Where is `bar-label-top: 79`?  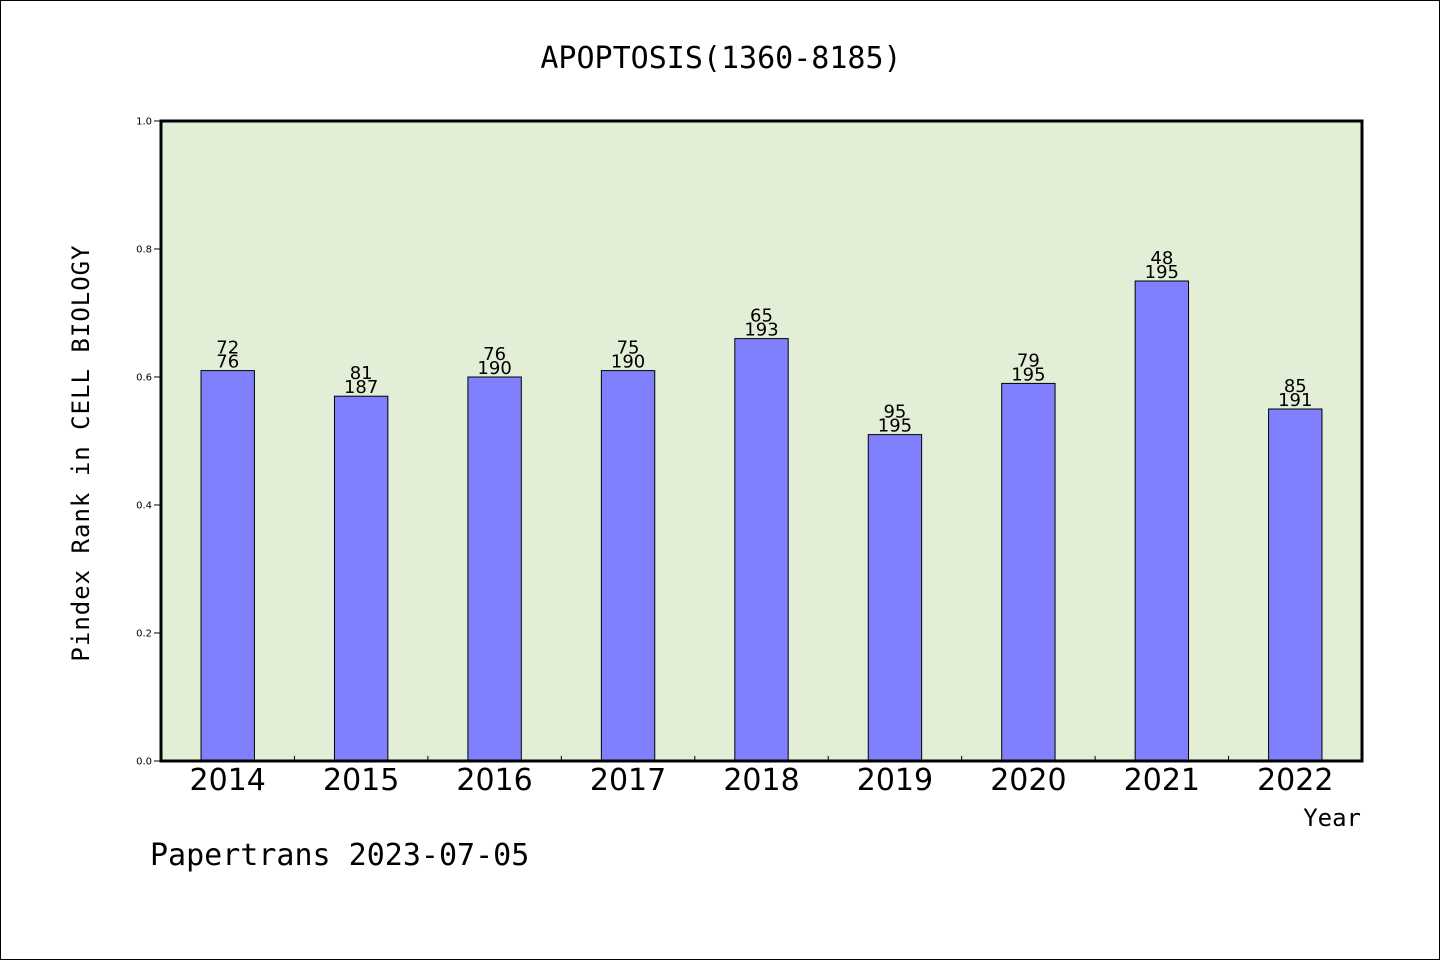
bar-label-top: 79 is located at coordinates (1028, 360).